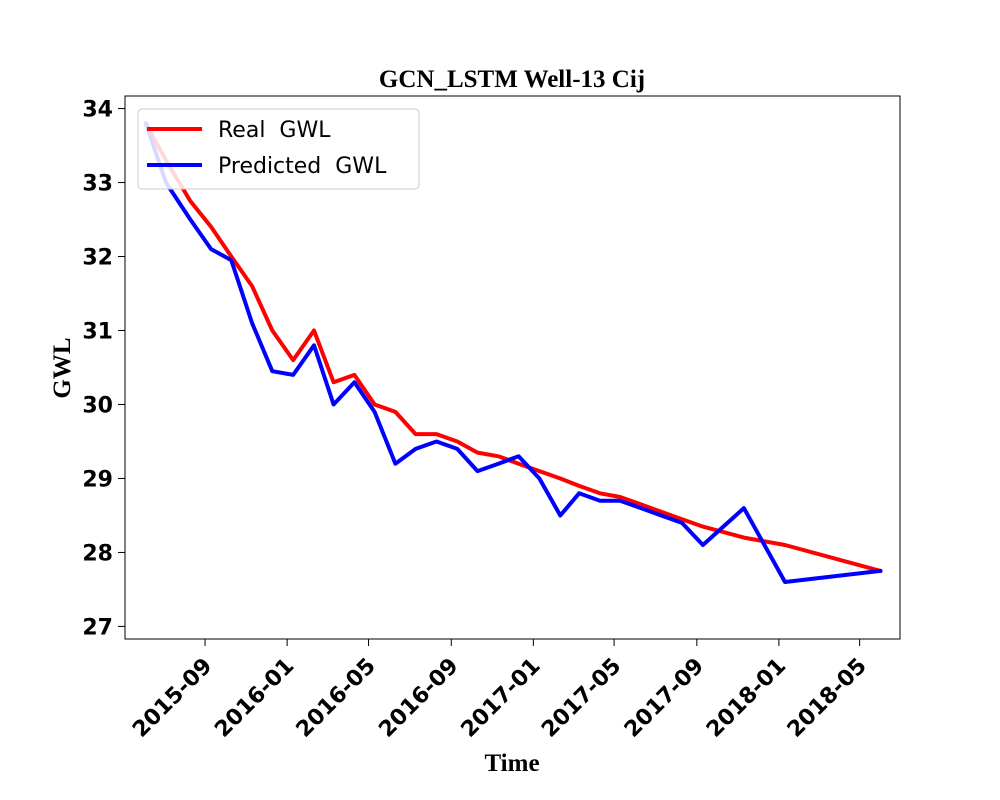 The image size is (1000, 800). Describe the element at coordinates (664, 698) in the screenshot. I see `x-tick-label: 2017-09` at that location.